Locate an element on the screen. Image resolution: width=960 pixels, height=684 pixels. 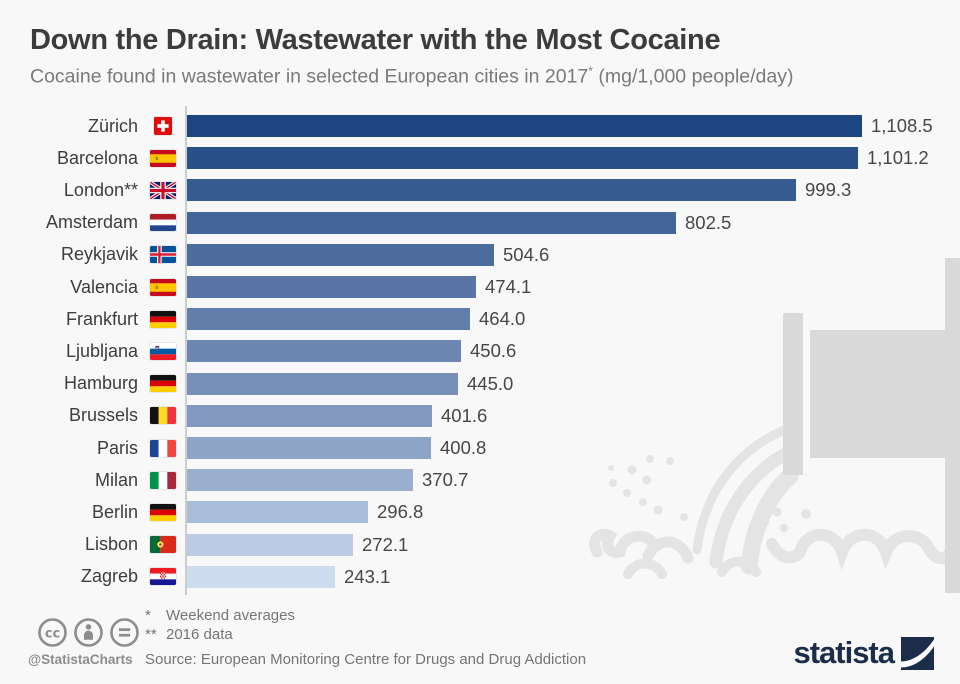
chart-row: Valencia 474.1 is located at coordinates (480, 287).